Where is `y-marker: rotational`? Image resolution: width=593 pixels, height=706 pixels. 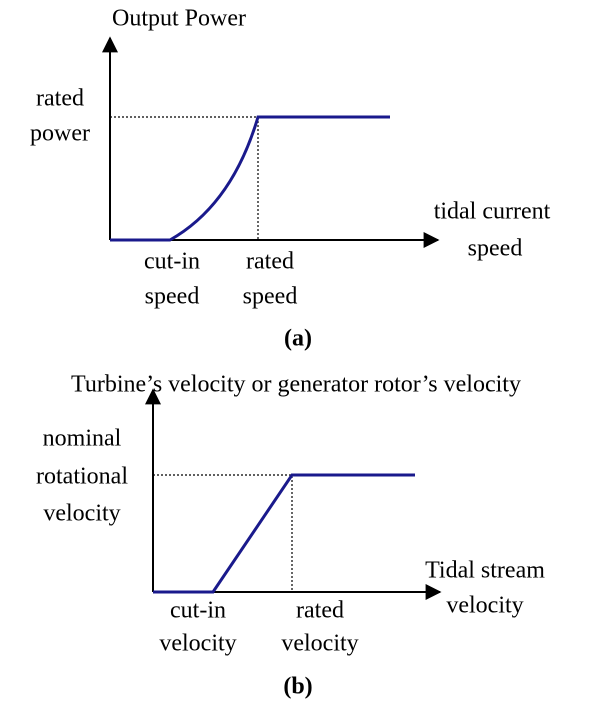
y-marker: rotational is located at coordinates (82, 477).